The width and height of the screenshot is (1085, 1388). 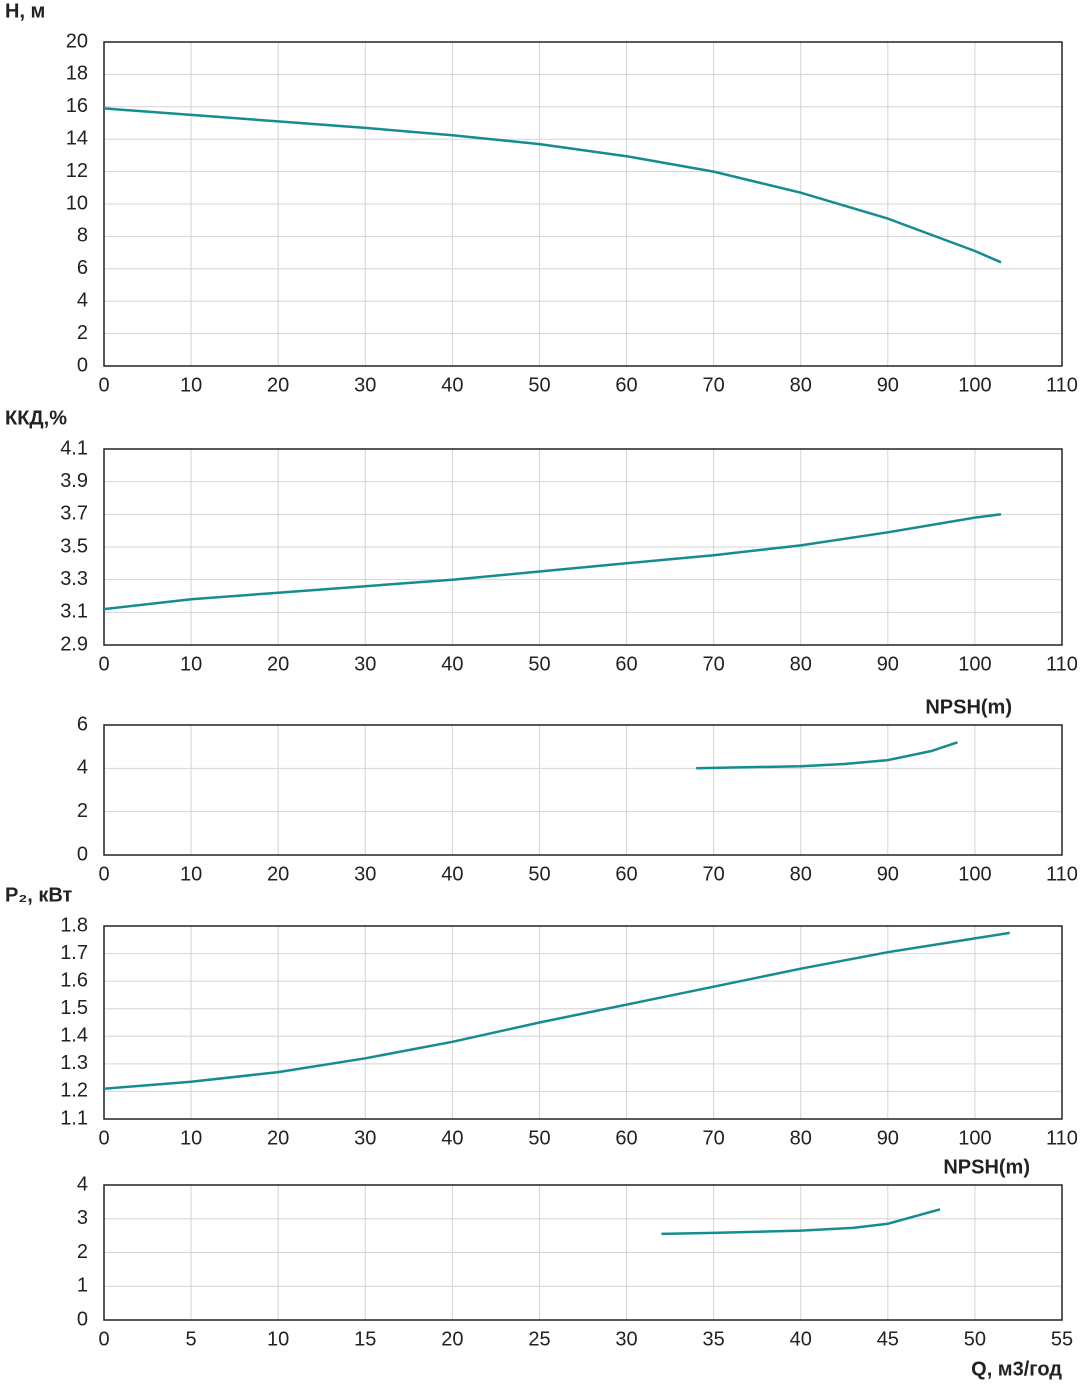 What do you see at coordinates (888, 1339) in the screenshot?
I see `x-tick-label: 45` at bounding box center [888, 1339].